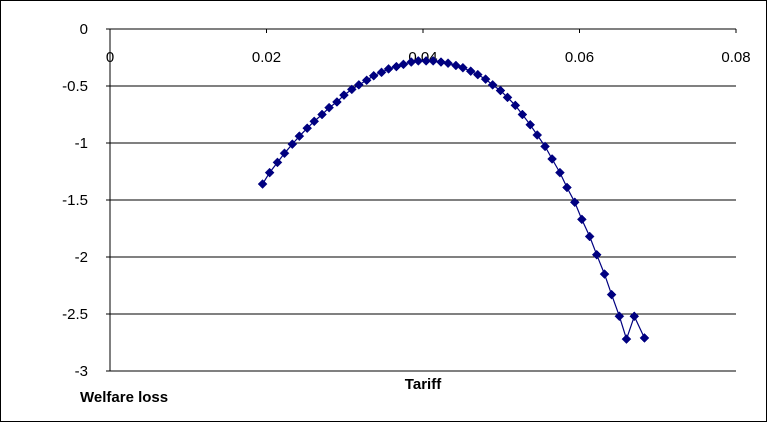 This screenshot has height=422, width=767. I want to click on x-tick-label-1: 0.02, so click(266, 57).